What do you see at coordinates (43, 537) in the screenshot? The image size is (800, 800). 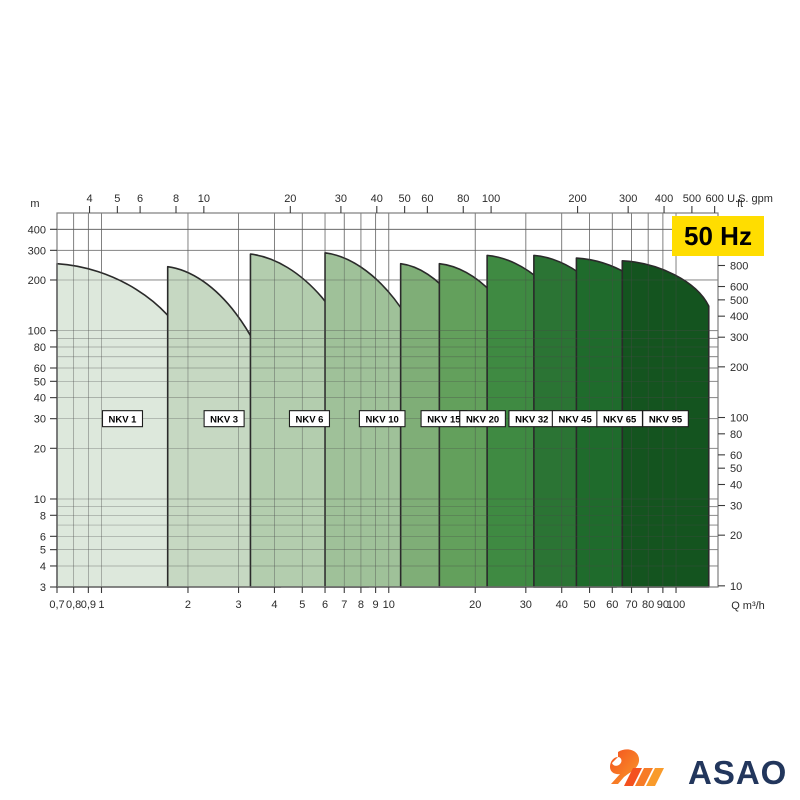 I see `ytick-label-left: 6` at bounding box center [43, 537].